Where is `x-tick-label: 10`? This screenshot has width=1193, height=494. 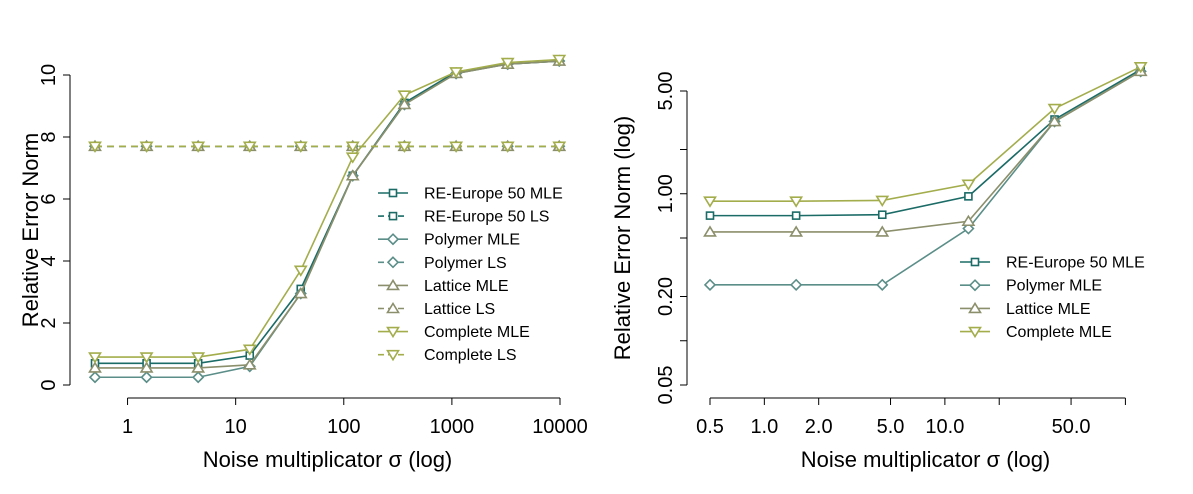
x-tick-label: 10 is located at coordinates (236, 427).